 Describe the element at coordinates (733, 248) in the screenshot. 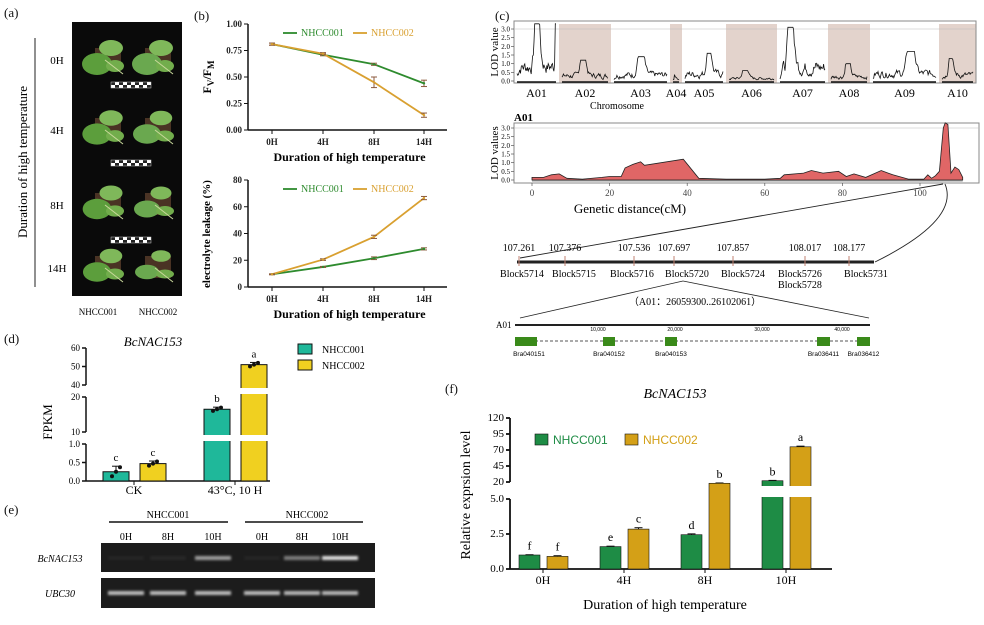

I see `block-position: 107.857` at that location.